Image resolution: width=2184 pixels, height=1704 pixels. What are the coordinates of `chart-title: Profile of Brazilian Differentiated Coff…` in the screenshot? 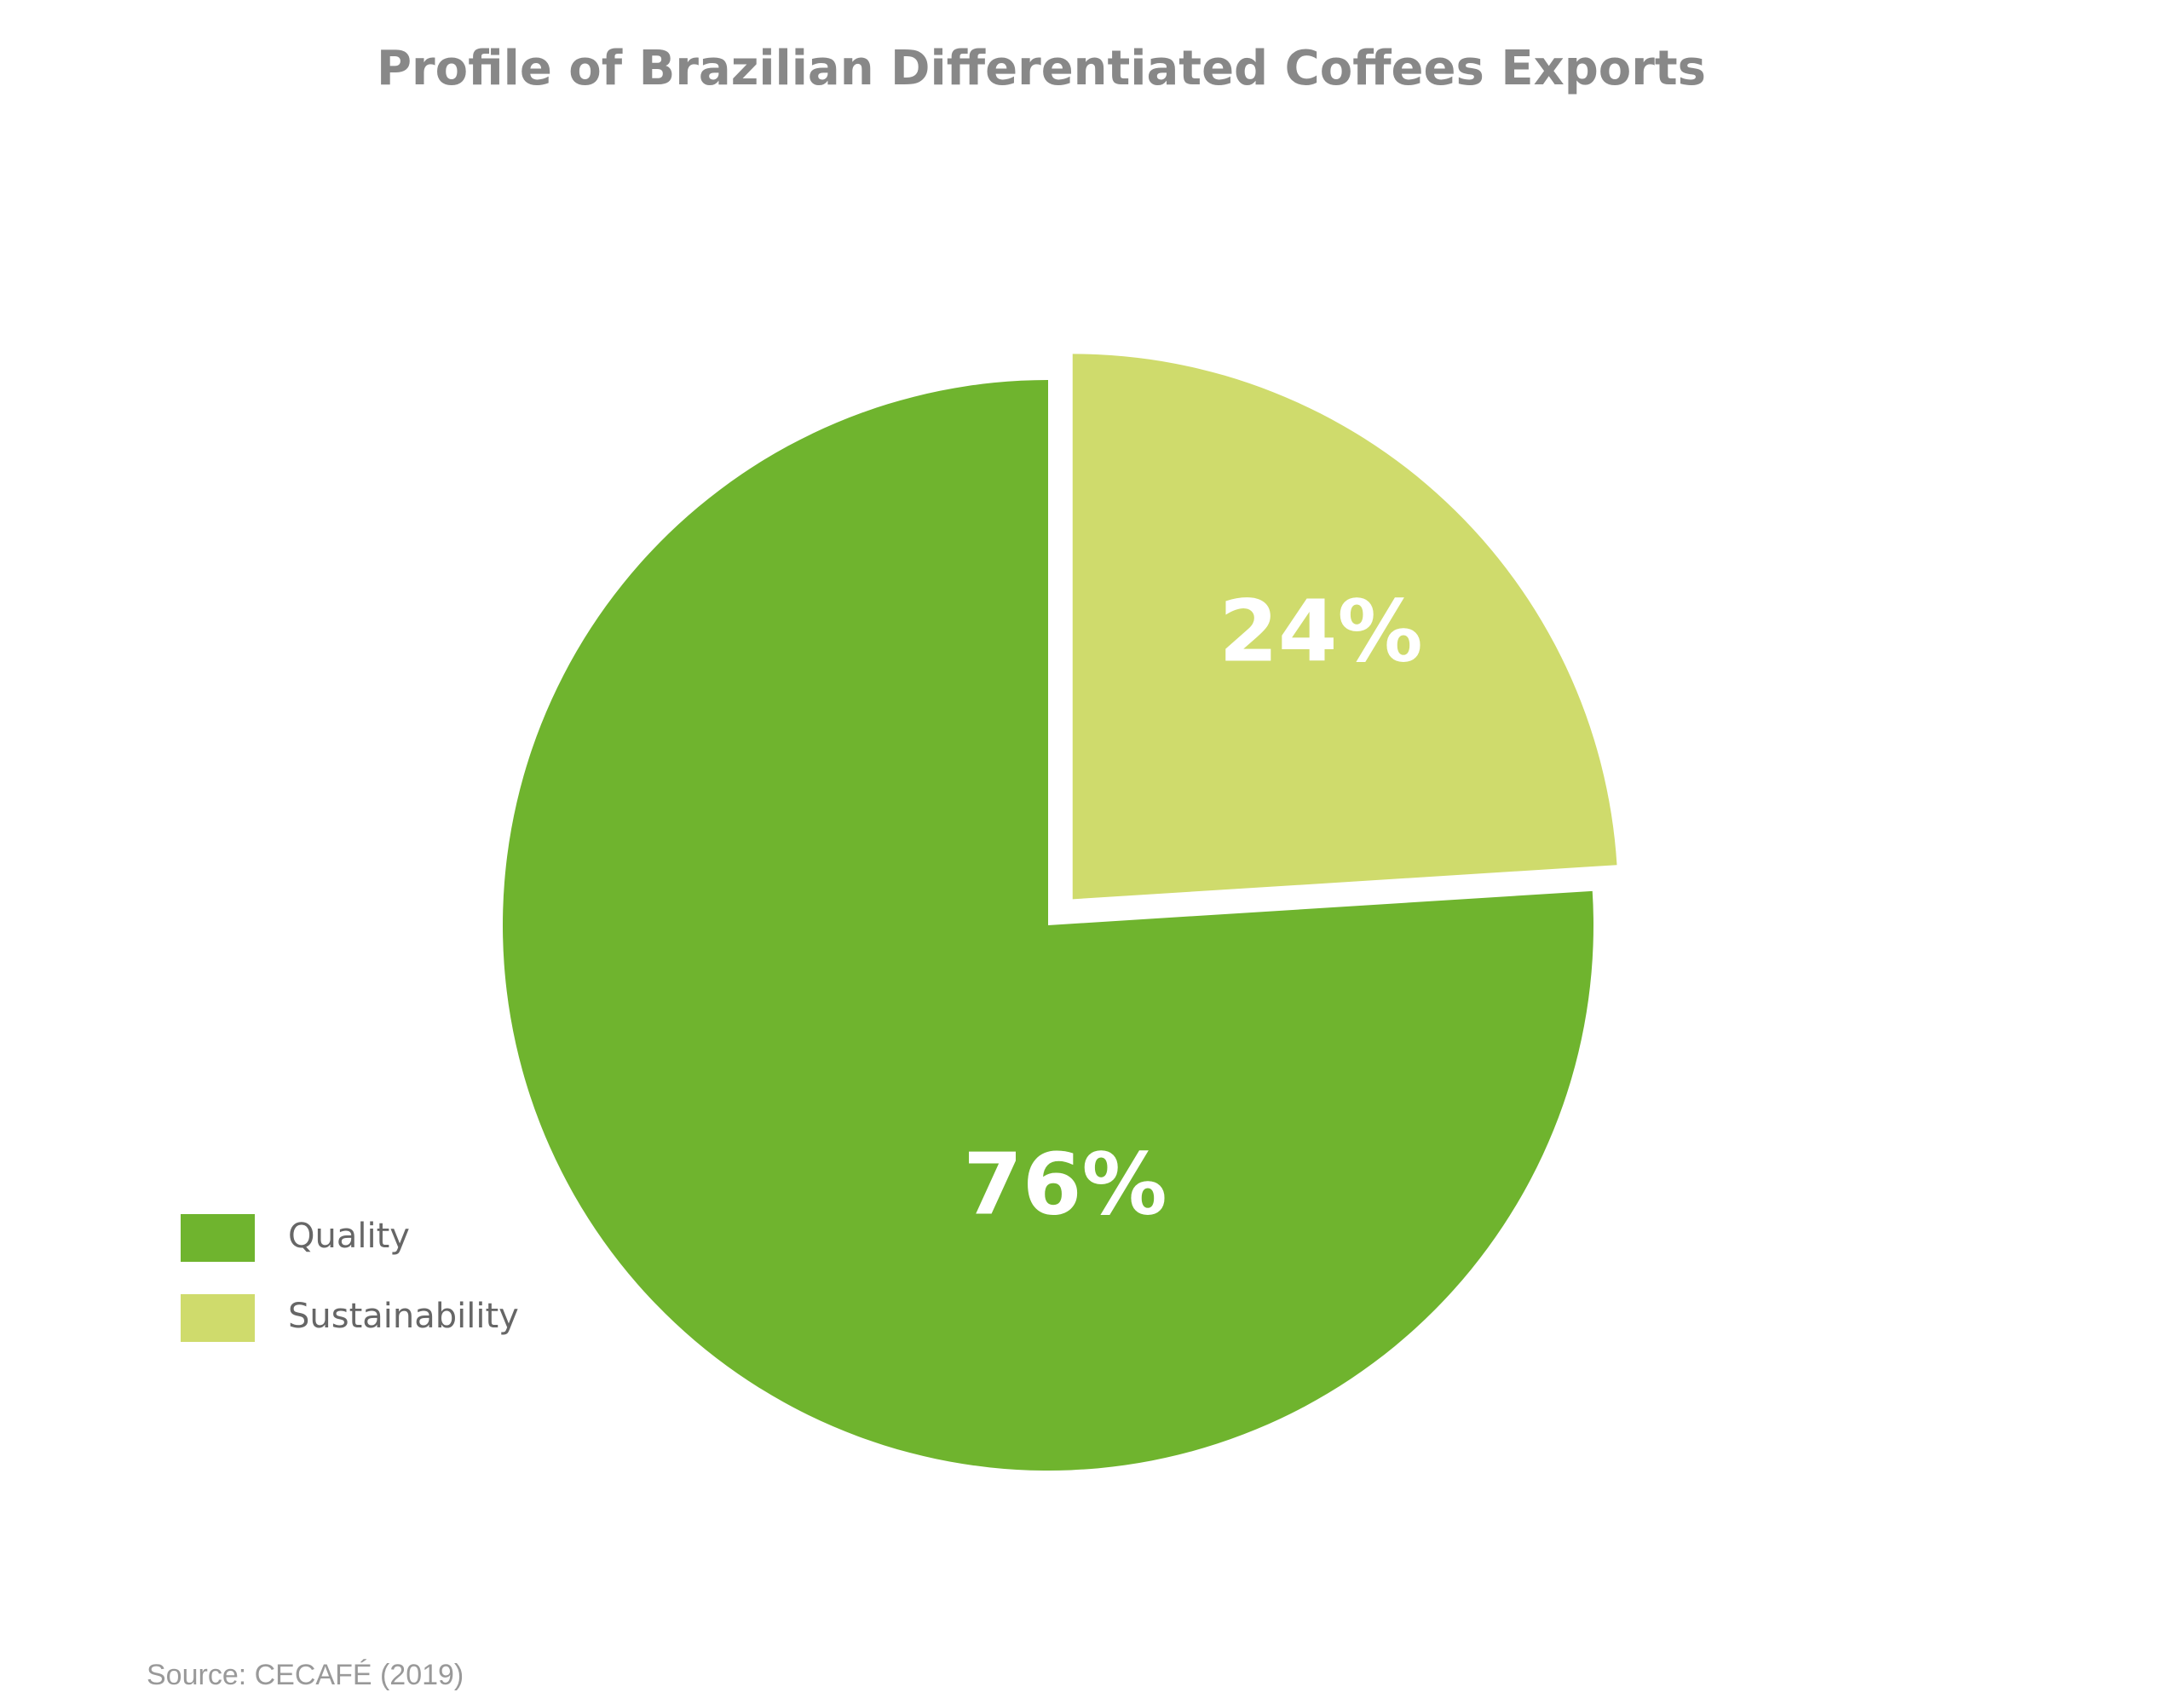 It's located at (1041, 68).